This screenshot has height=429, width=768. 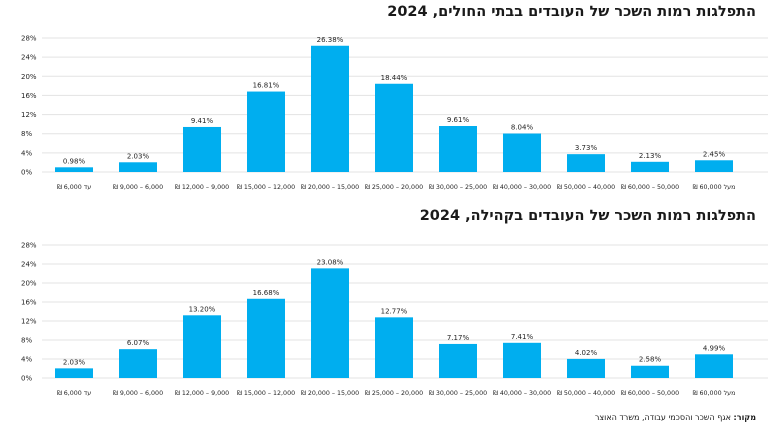 What do you see at coordinates (650, 156) in the screenshot?
I see `data-label: 2.13%` at bounding box center [650, 156].